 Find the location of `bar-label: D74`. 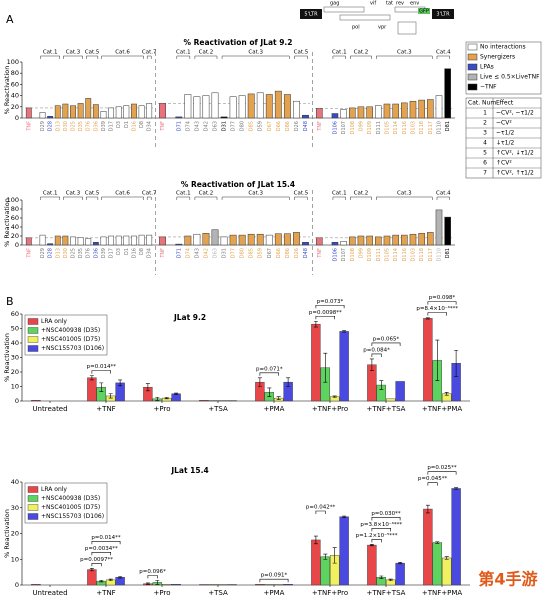

bar-label: D74 is located at coordinates (188, 126).